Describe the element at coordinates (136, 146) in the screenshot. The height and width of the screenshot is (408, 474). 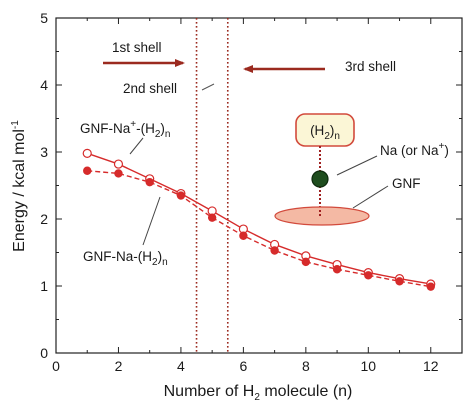
I see `curve1-pointer` at that location.